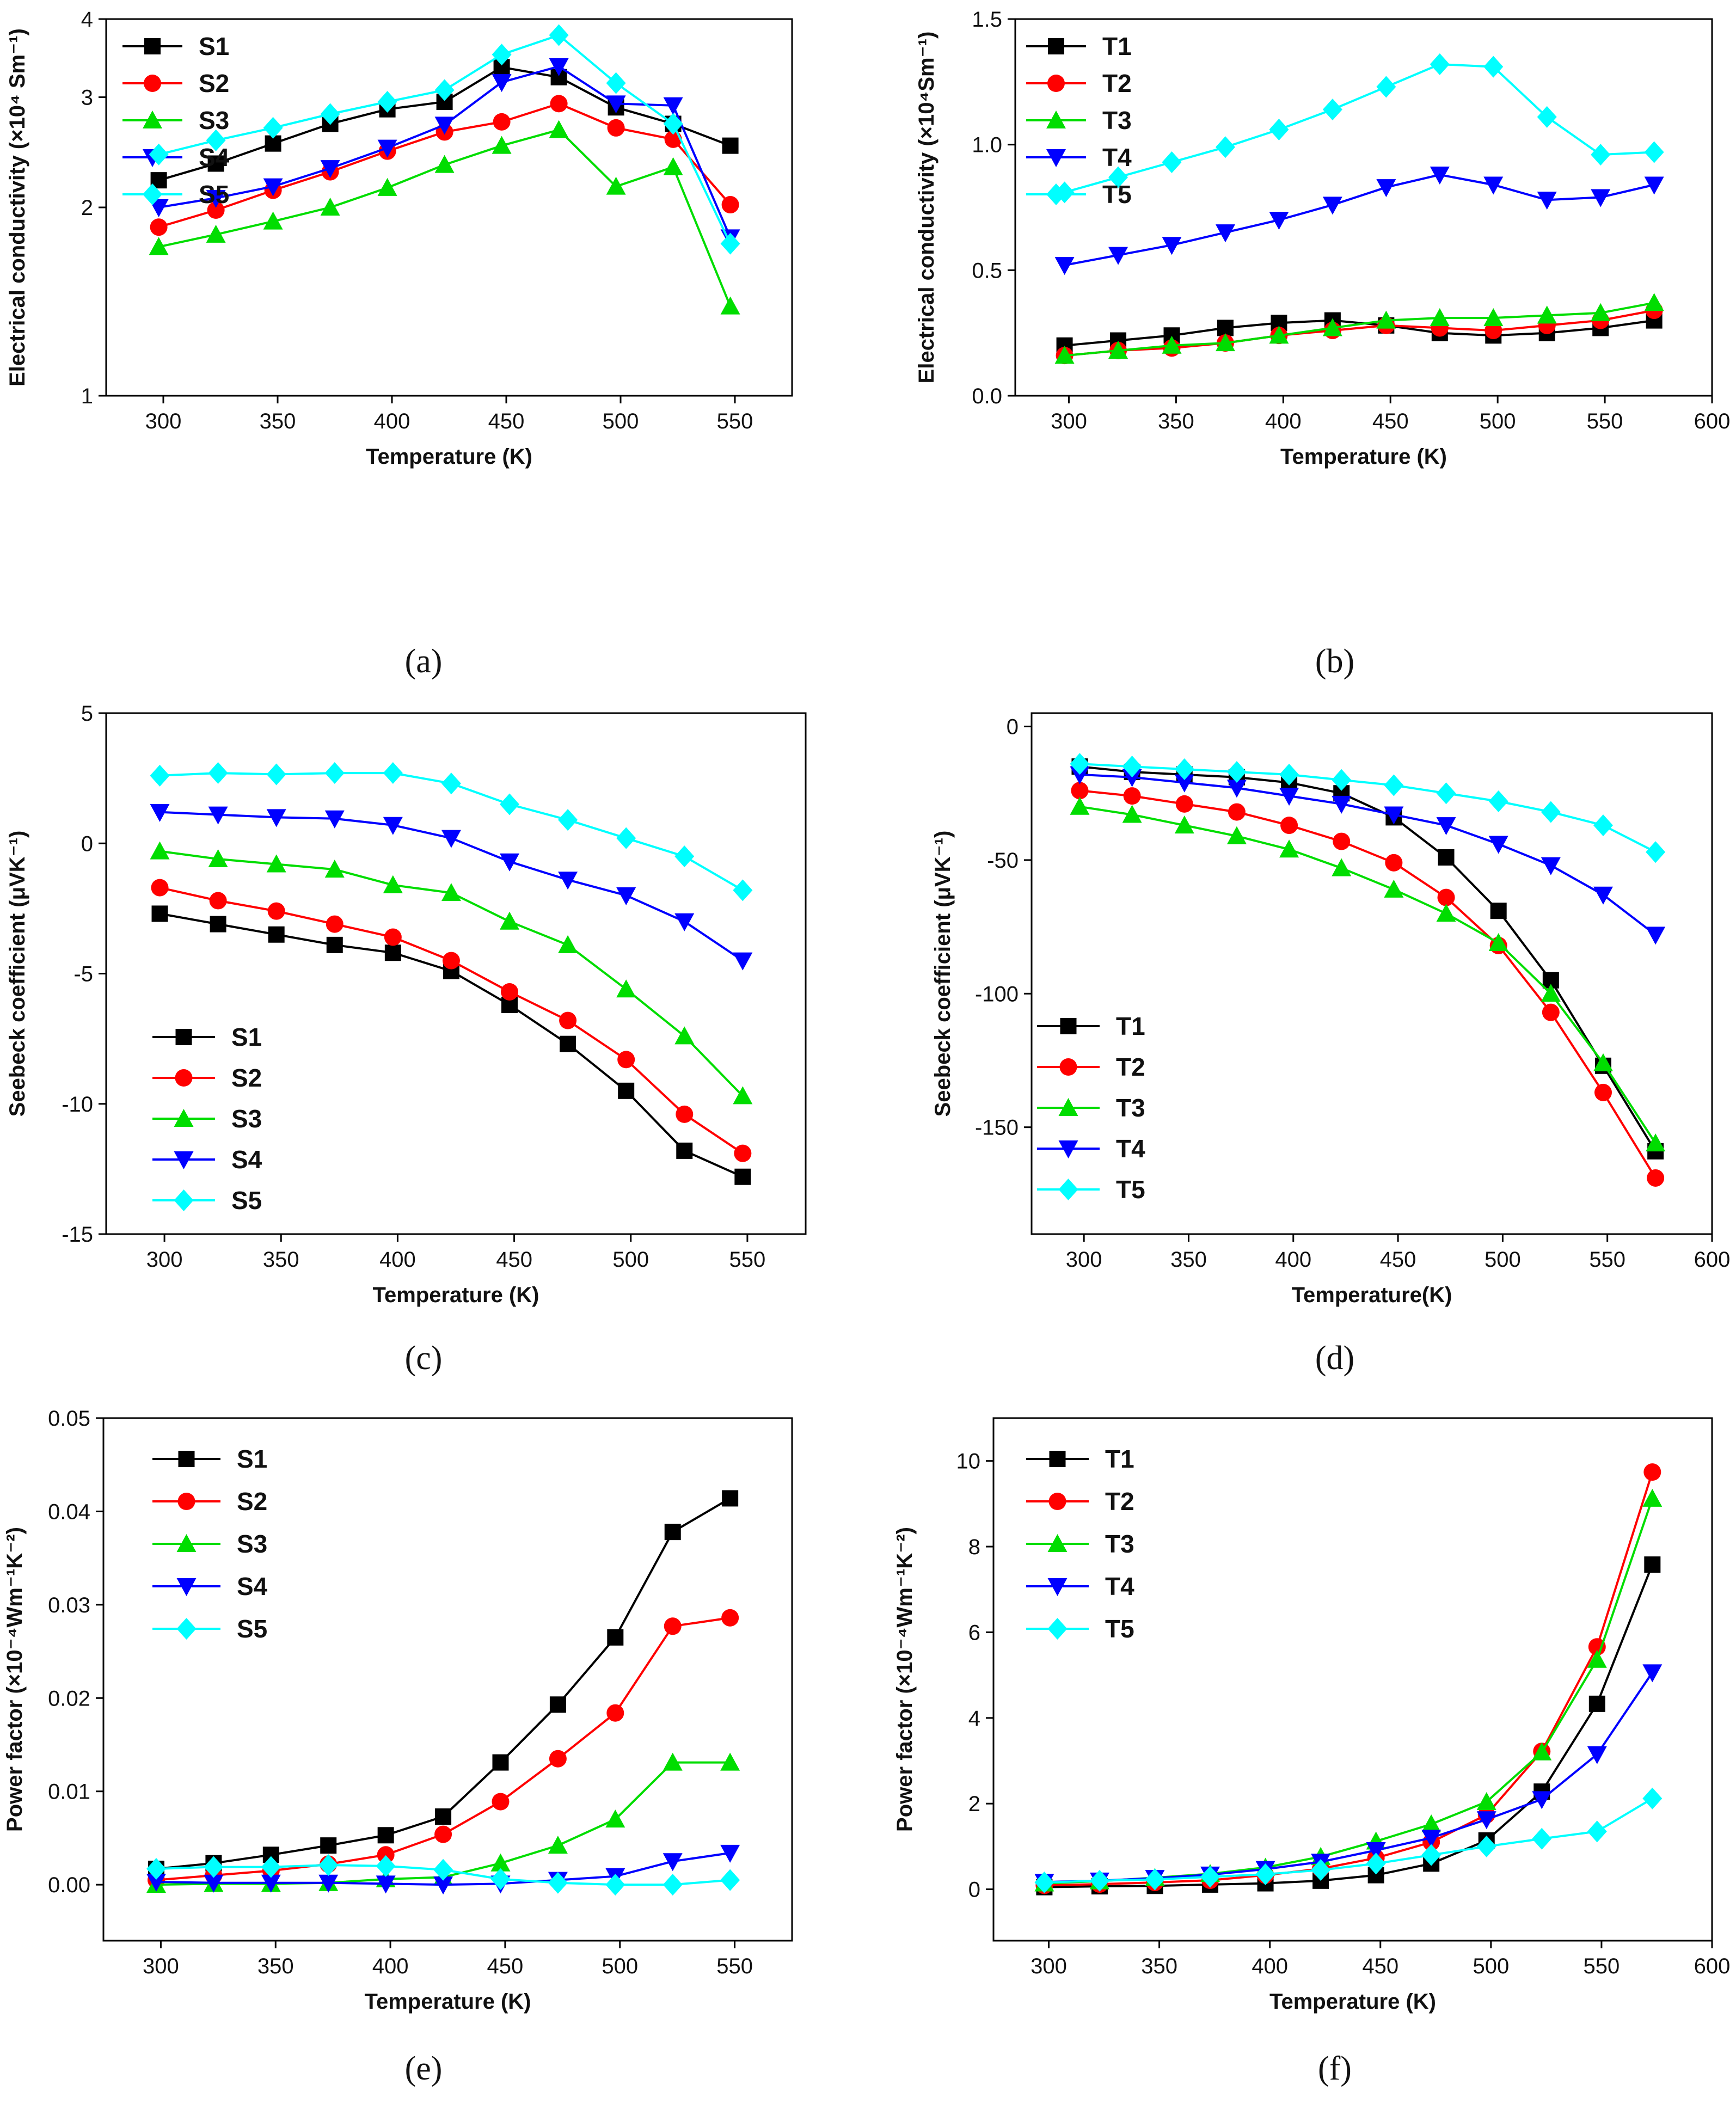 This screenshot has height=2104, width=1736. I want to click on y-tick-label: 0, so click(1013, 727).